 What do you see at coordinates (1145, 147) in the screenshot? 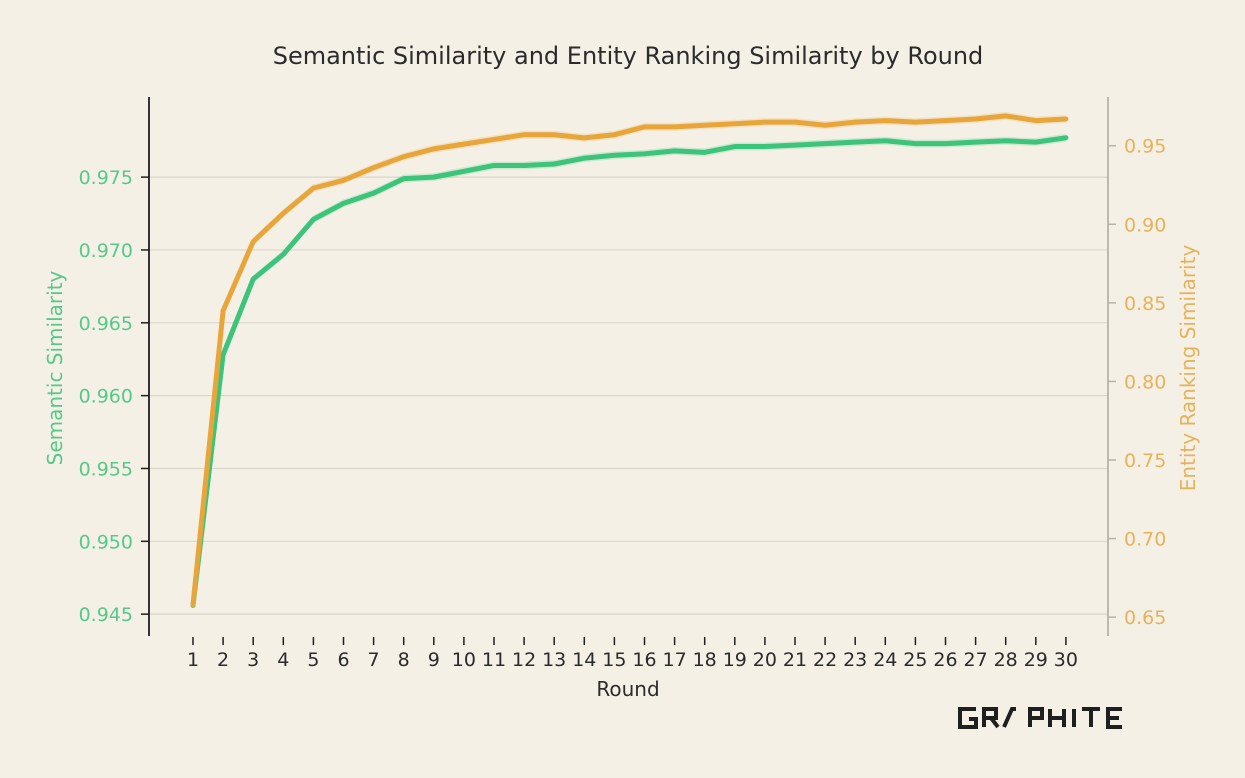
I see `right-tick-label: 0.95` at bounding box center [1145, 147].